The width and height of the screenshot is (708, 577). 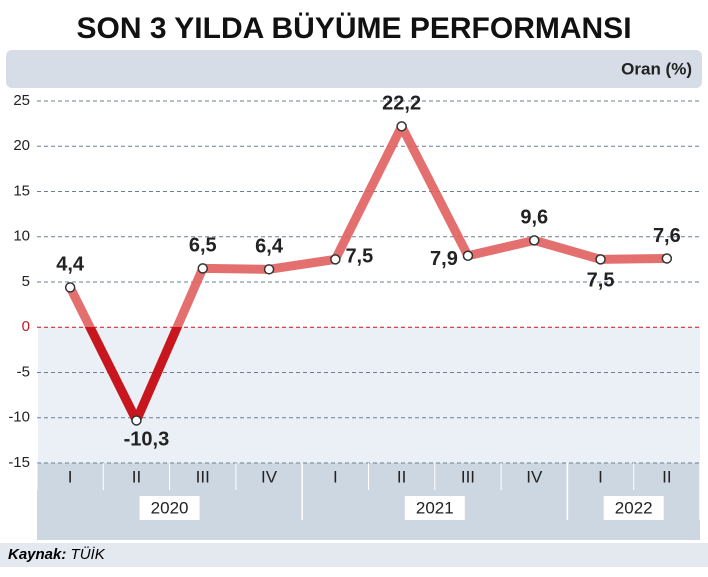 I want to click on year-label: 2022, so click(x=634, y=507).